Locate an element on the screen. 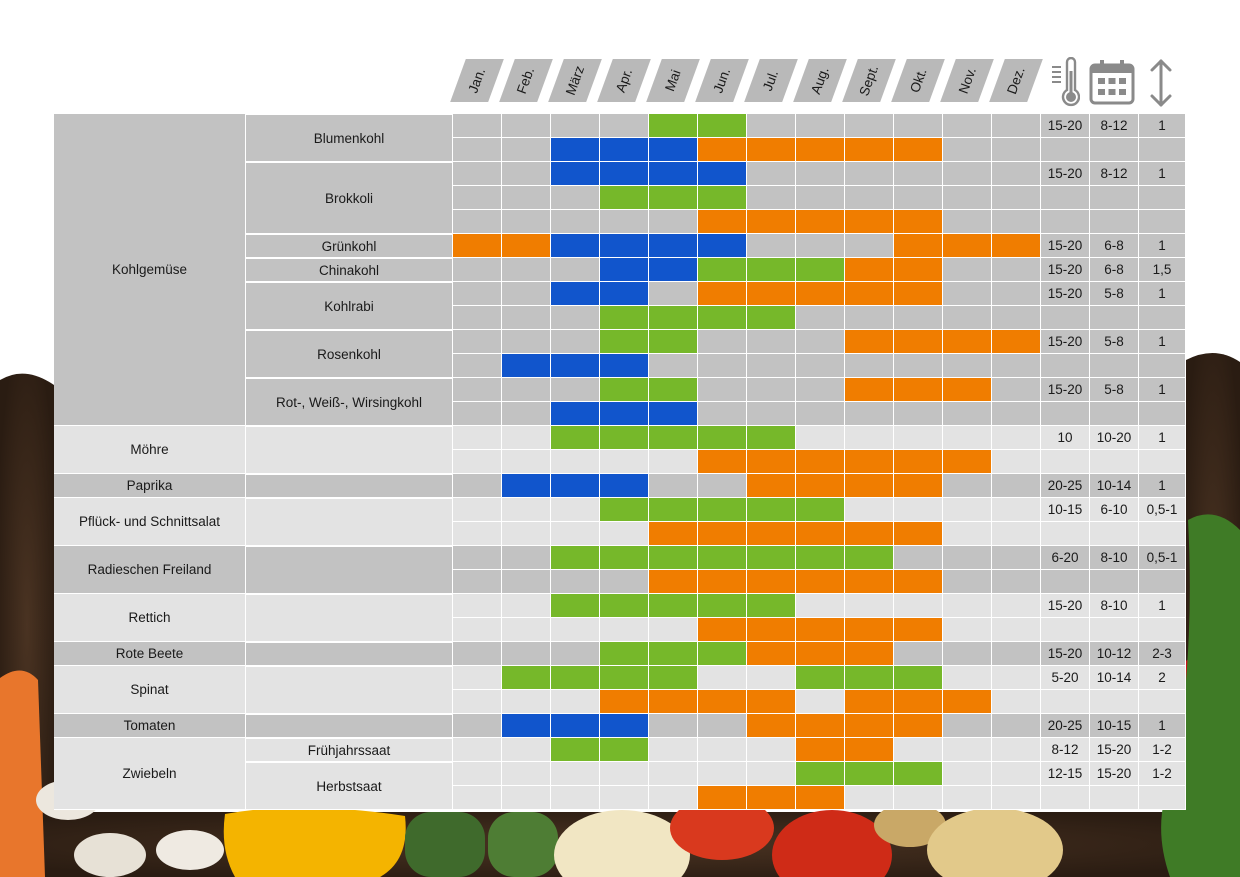 The height and width of the screenshot is (877, 1240). temperature-value: 6-20 is located at coordinates (1065, 558).